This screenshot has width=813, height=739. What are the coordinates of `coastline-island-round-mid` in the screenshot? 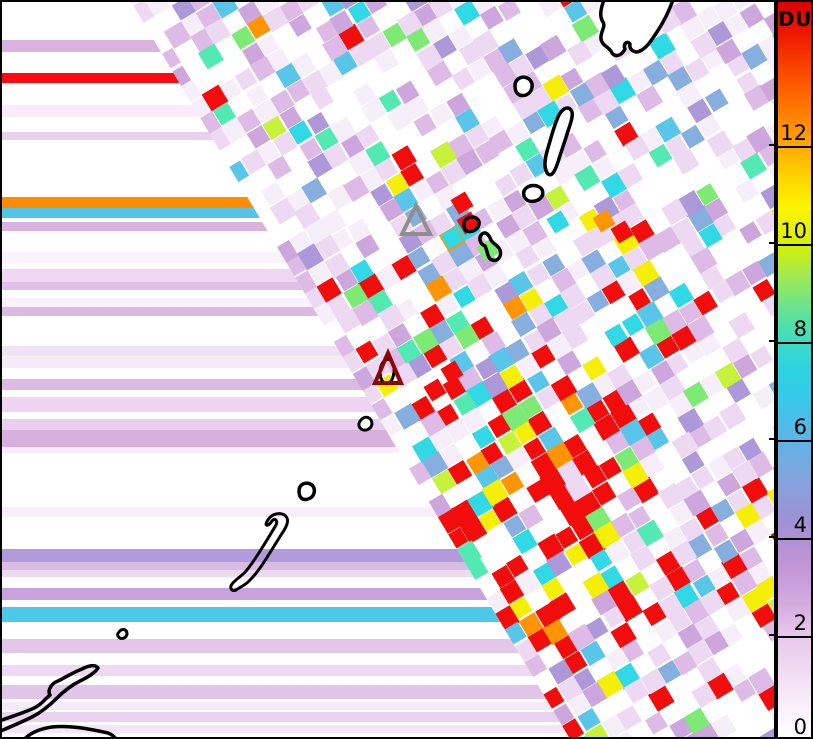 It's located at (307, 491).